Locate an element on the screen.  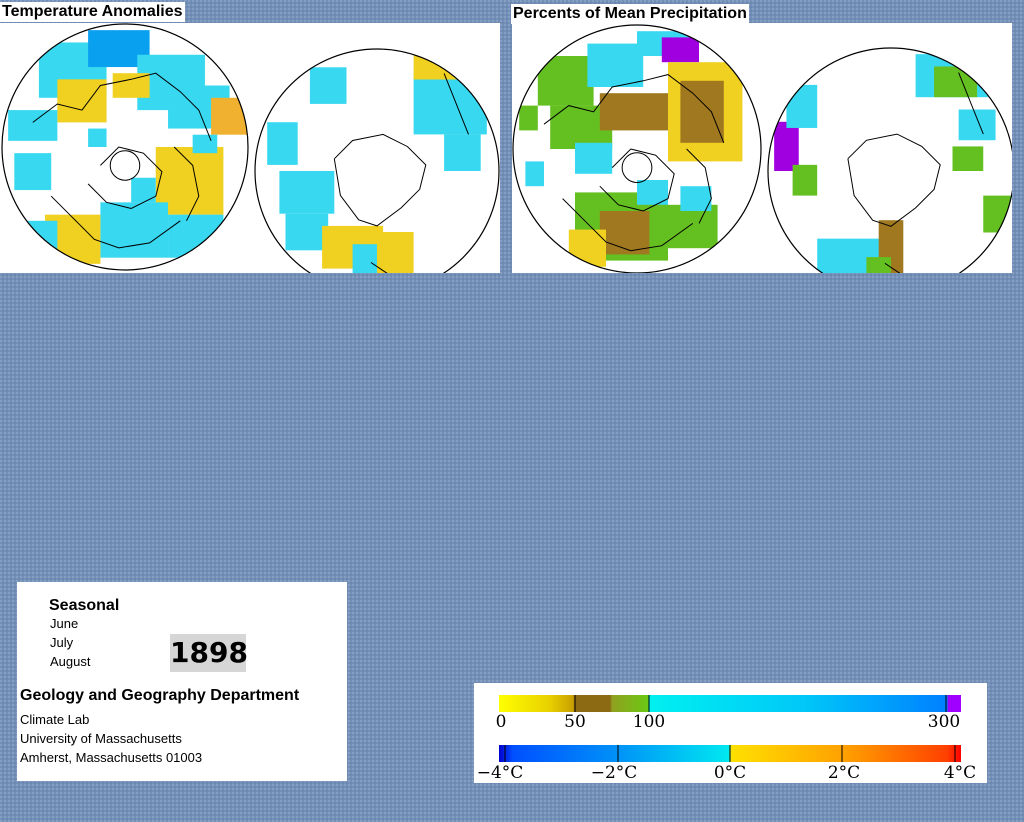
precipitation-ticks is located at coordinates (760, 703).